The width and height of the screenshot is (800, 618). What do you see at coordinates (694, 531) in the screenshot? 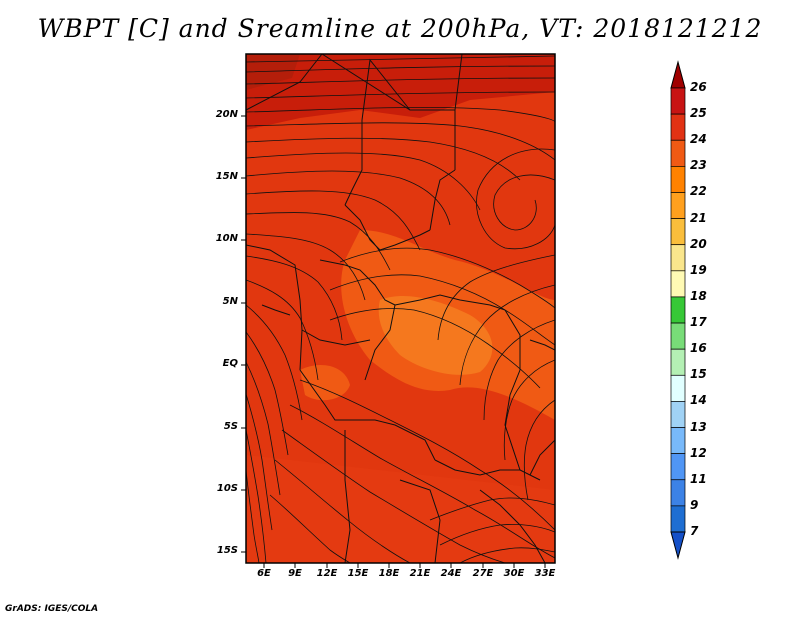
I see `colorbar-label: 7` at bounding box center [694, 531].